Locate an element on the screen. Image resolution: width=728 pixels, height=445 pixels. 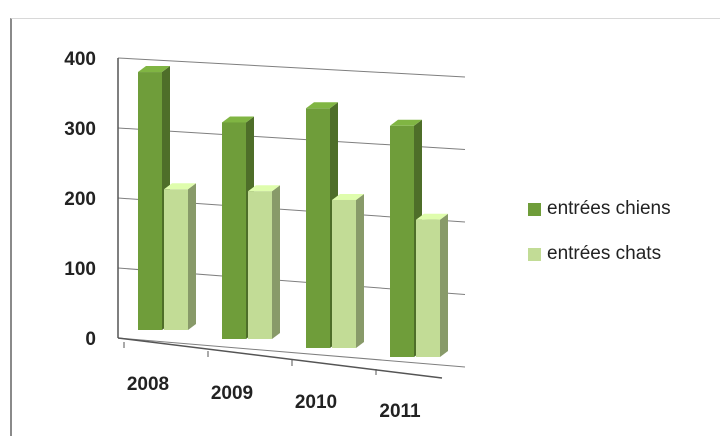
bar-cats-2008 is located at coordinates (180, 256).